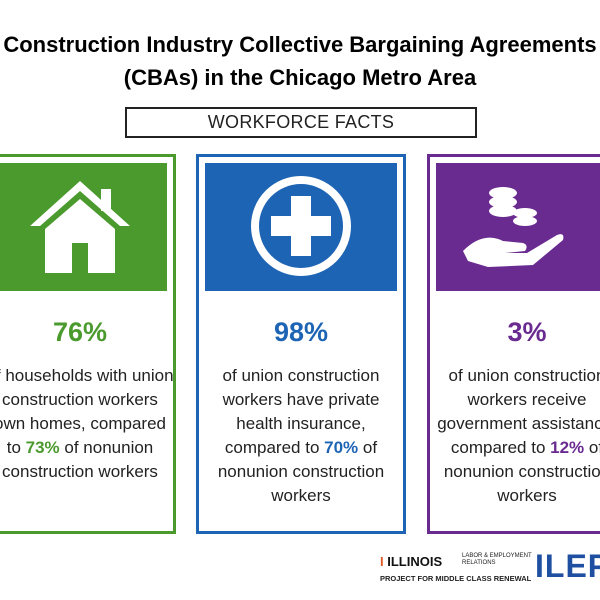  I want to click on hand-coins-icon, so click(513, 227).